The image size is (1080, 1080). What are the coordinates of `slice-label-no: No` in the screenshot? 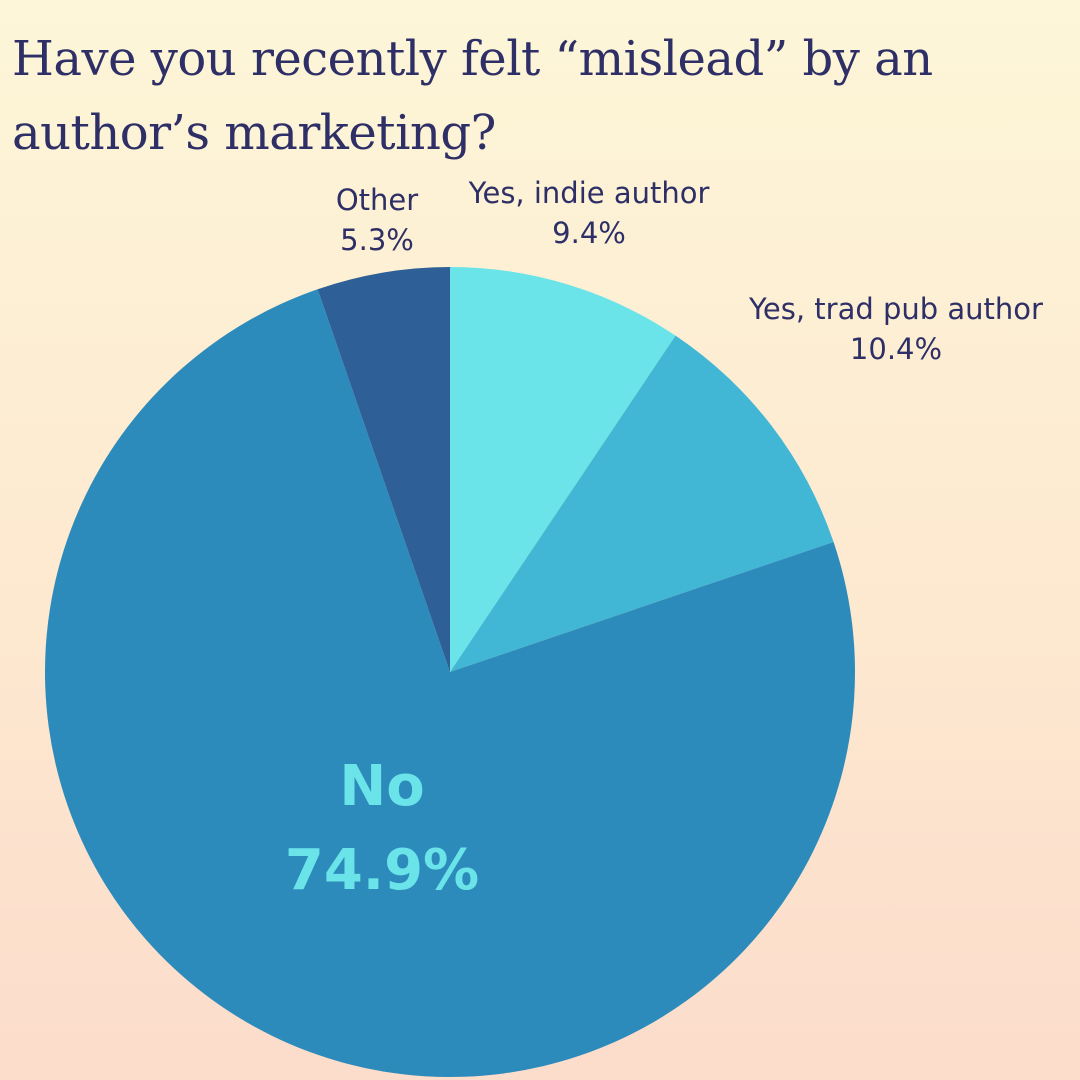 It's located at (381, 786).